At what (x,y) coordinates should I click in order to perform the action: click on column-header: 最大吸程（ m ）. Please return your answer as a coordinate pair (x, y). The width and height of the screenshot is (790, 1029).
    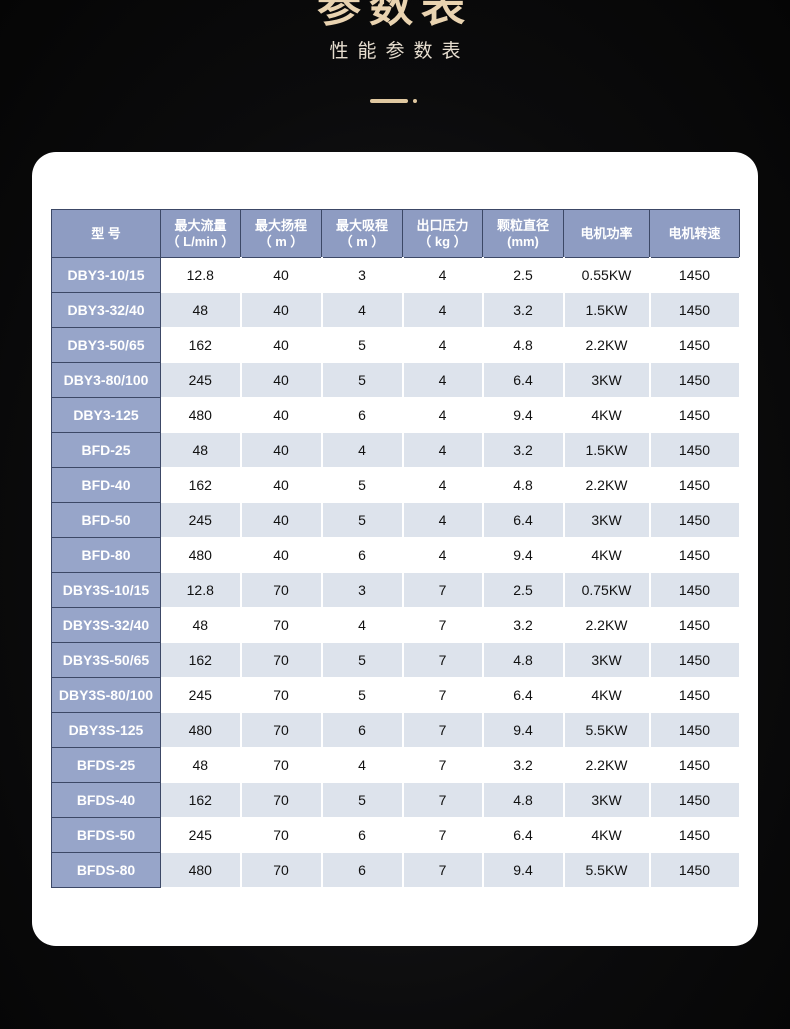
    Looking at the image, I should click on (362, 233).